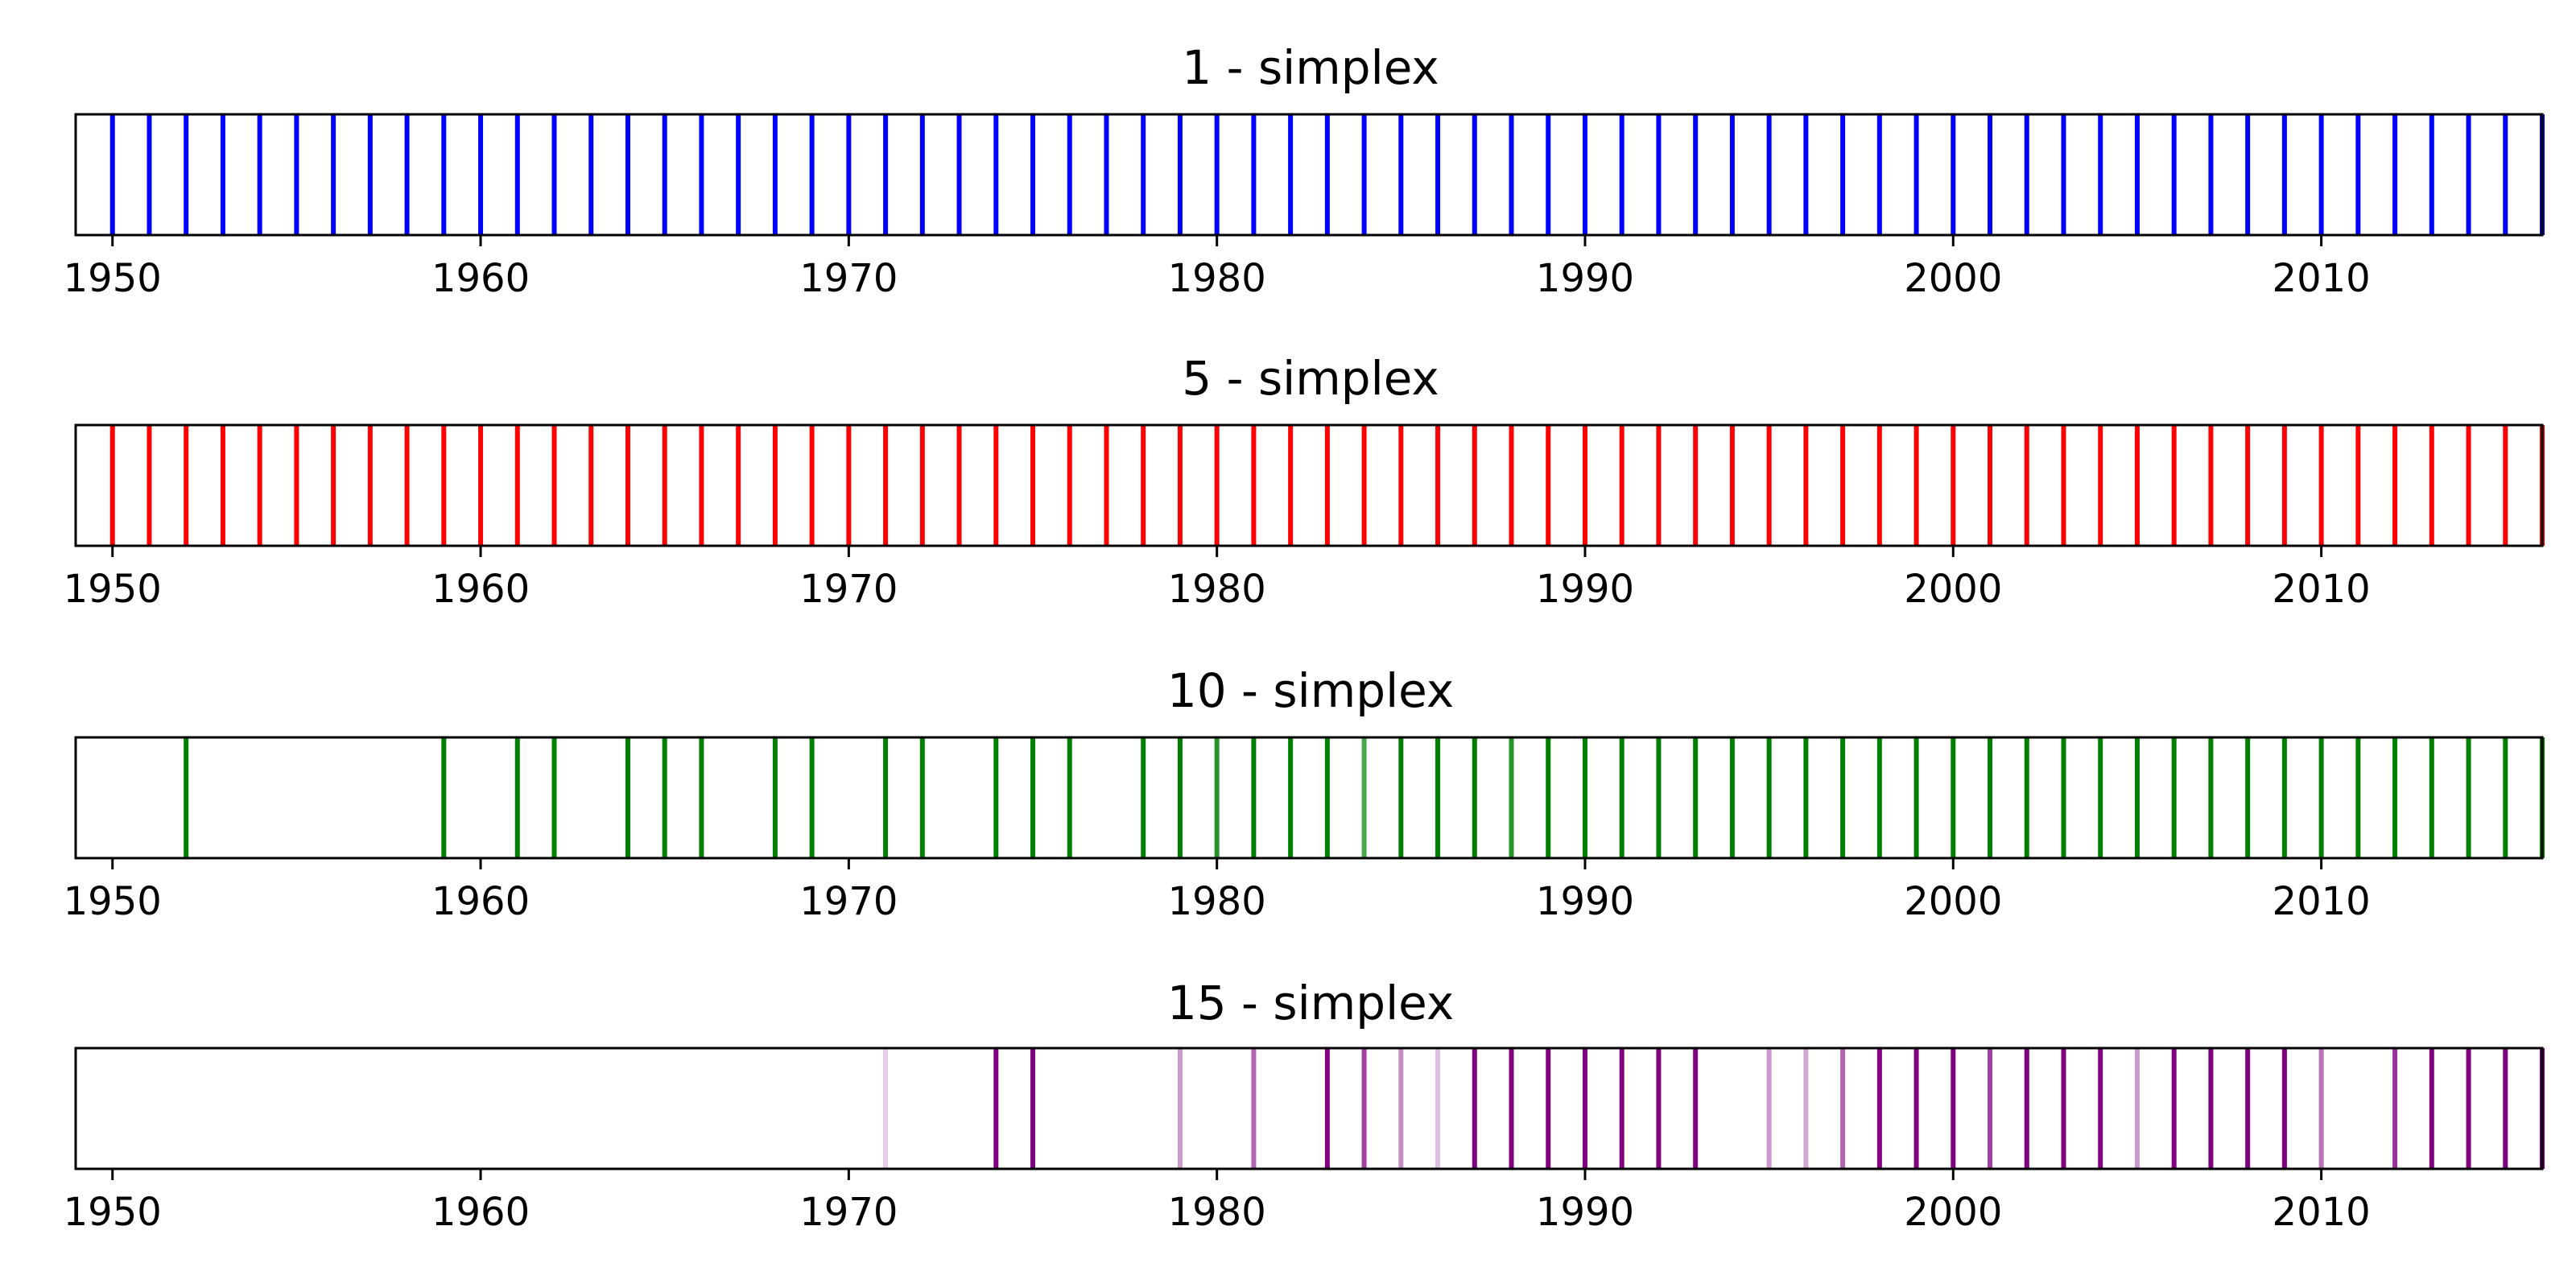 The height and width of the screenshot is (1288, 2576). What do you see at coordinates (1310, 67) in the screenshot?
I see `panel-title: 1 - simplex` at bounding box center [1310, 67].